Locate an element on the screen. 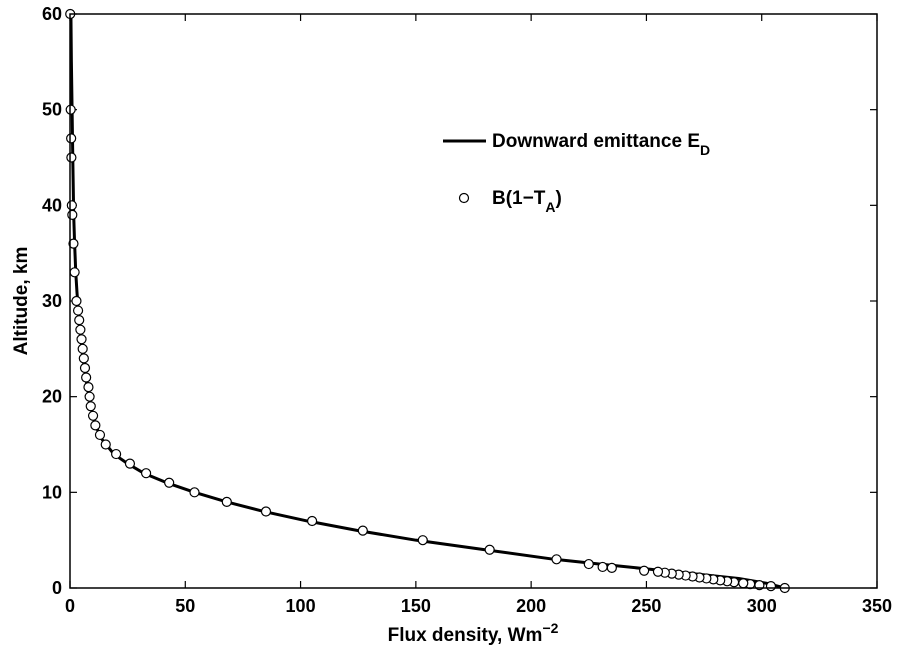 The height and width of the screenshot is (655, 909). legend-circle-swatch is located at coordinates (464, 198).